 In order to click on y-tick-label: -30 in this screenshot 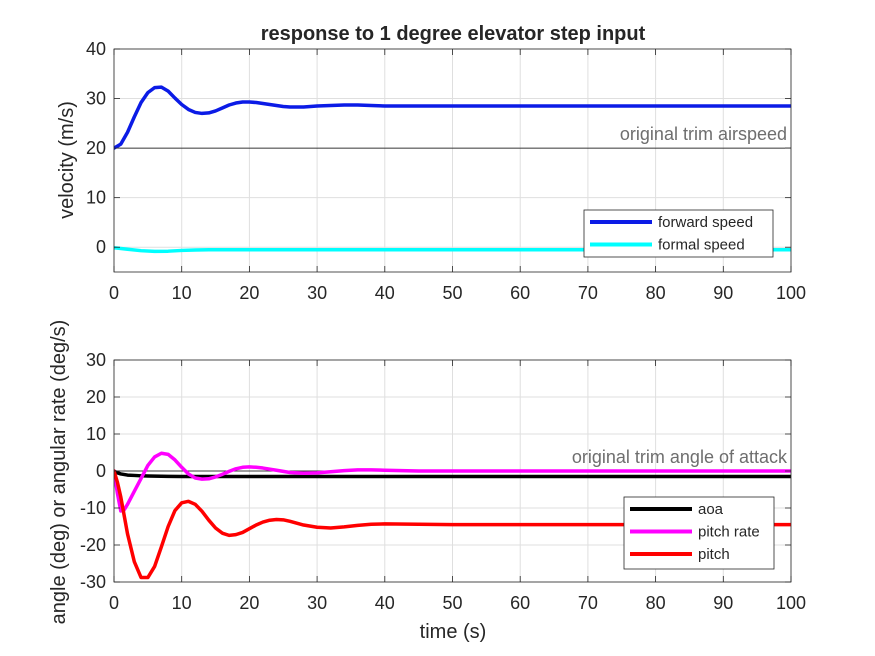, I will do `click(93, 582)`.